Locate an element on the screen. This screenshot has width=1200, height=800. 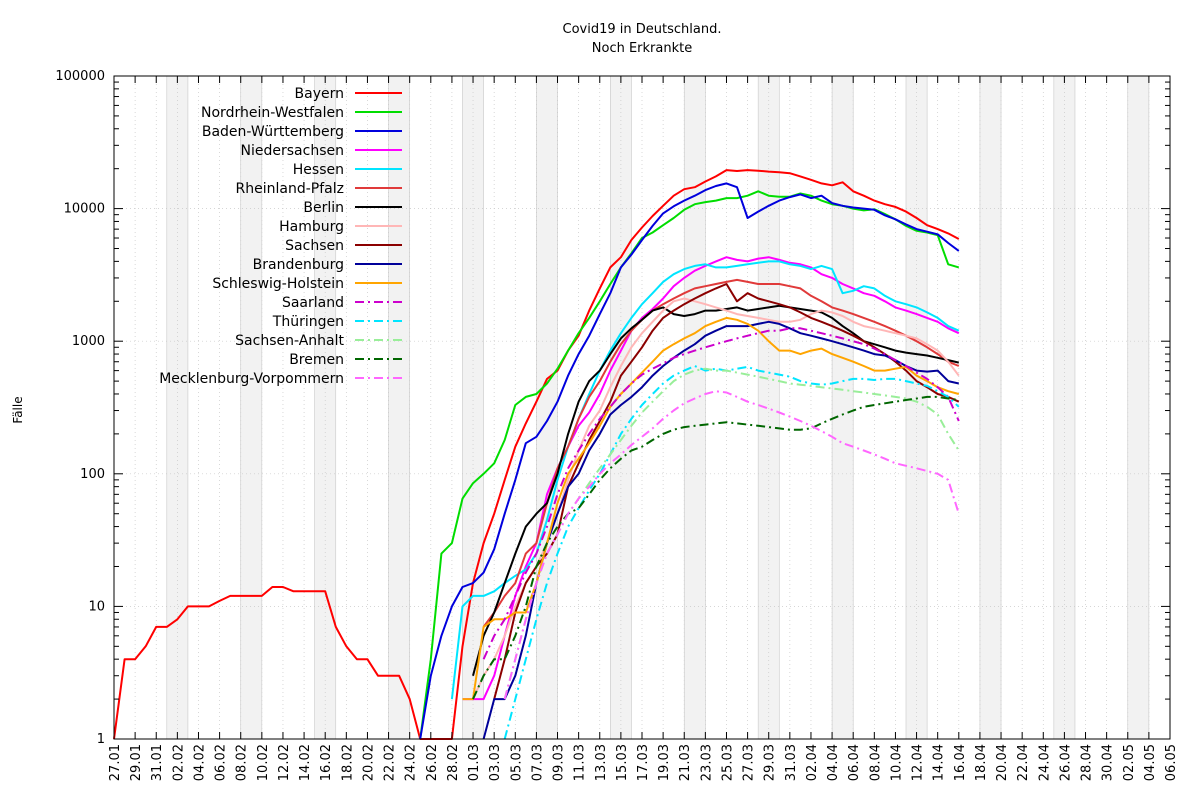
legend-label: Sachsen is located at coordinates (314, 246).